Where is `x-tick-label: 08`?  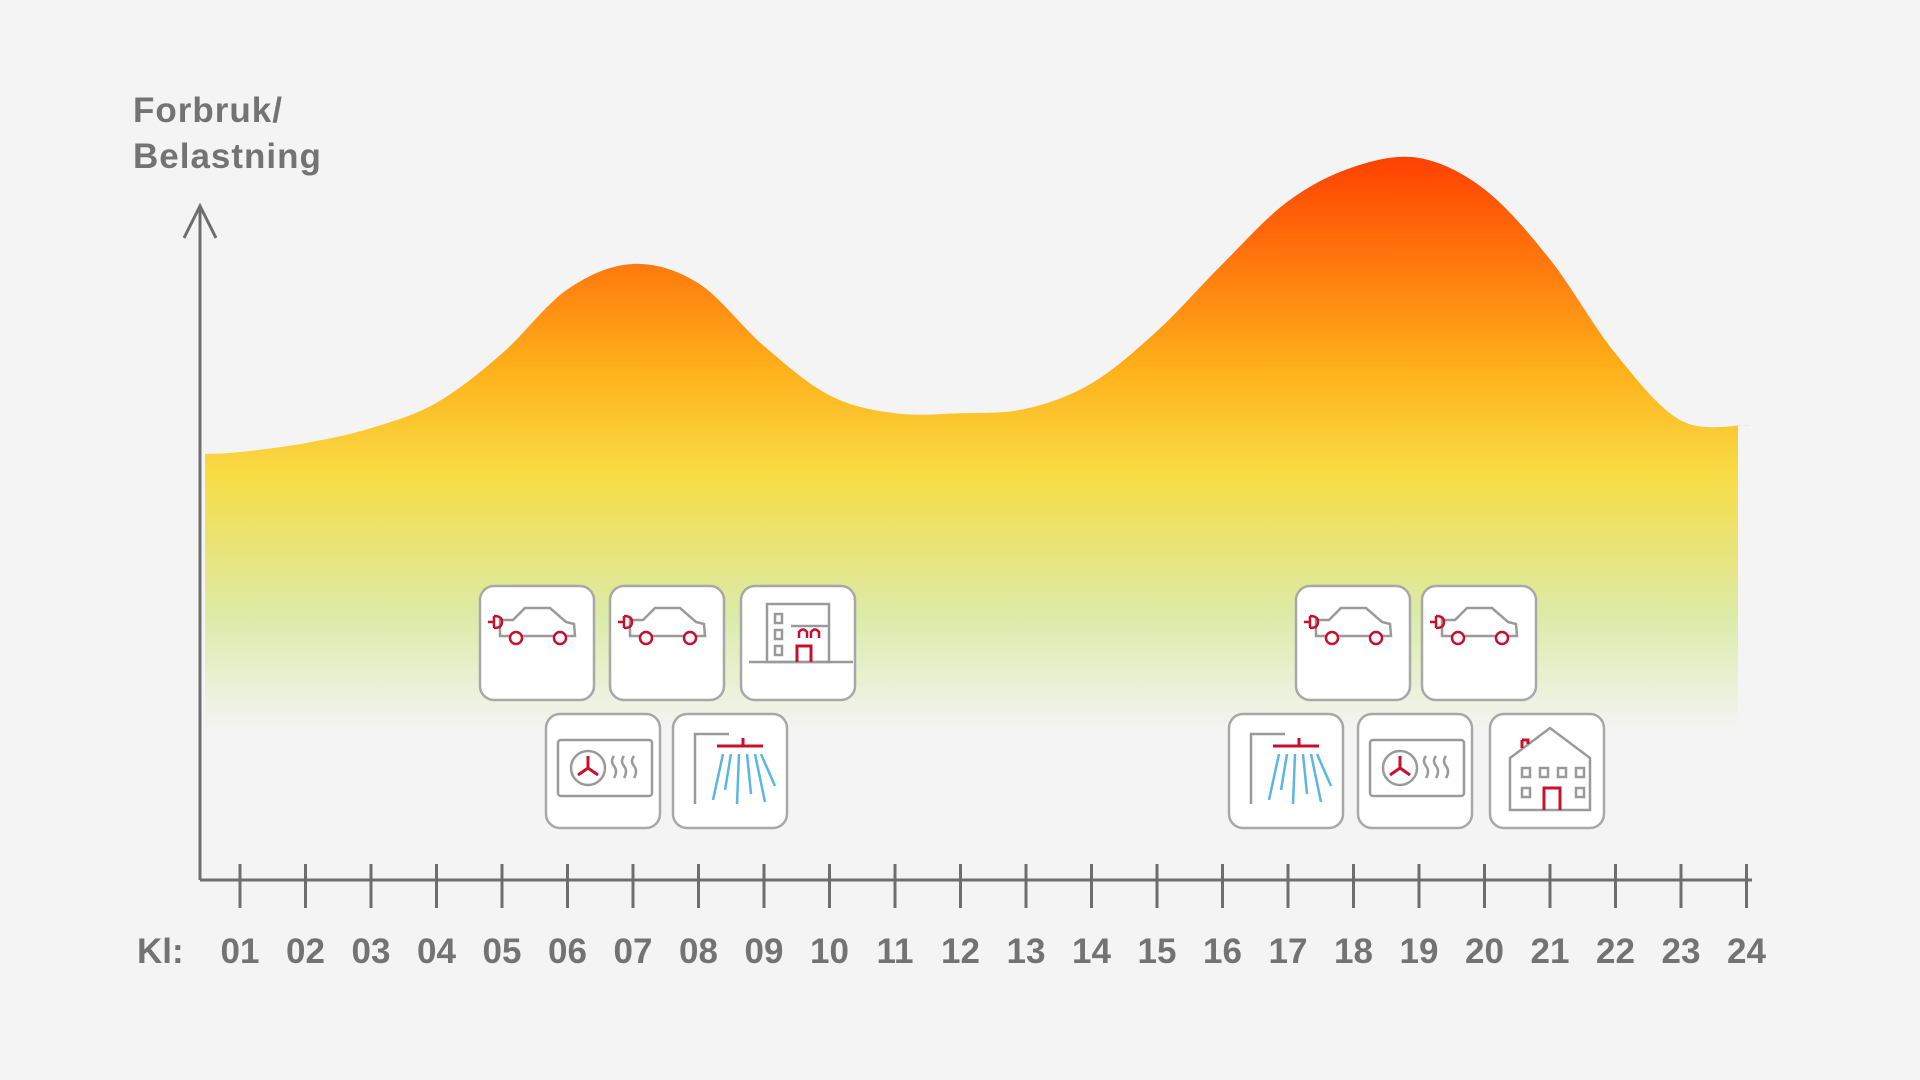 x-tick-label: 08 is located at coordinates (698, 951).